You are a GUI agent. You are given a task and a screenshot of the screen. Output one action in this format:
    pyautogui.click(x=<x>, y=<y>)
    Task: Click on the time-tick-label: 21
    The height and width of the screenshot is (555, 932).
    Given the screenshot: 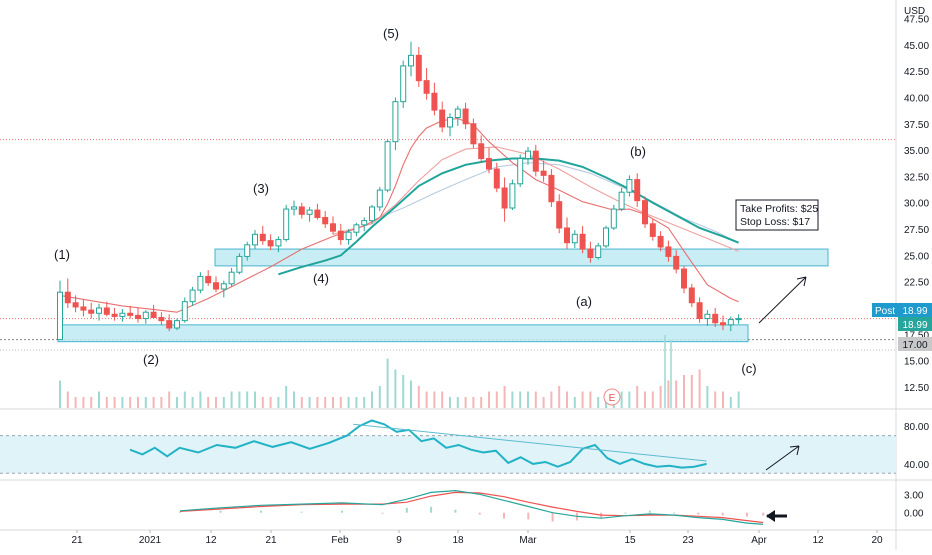 What is the action you would take?
    pyautogui.click(x=77, y=540)
    